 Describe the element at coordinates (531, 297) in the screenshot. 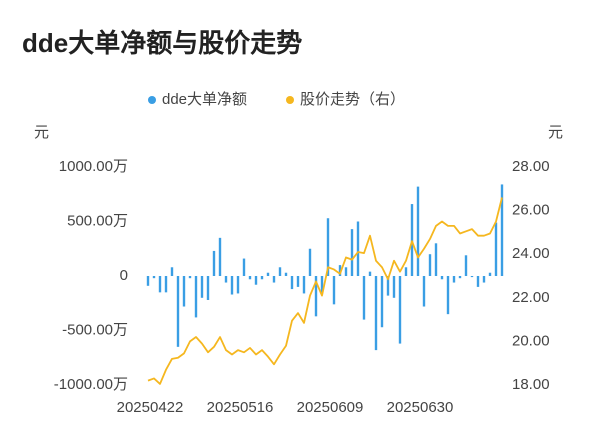

I see `y2-tick-label: 22.00` at that location.